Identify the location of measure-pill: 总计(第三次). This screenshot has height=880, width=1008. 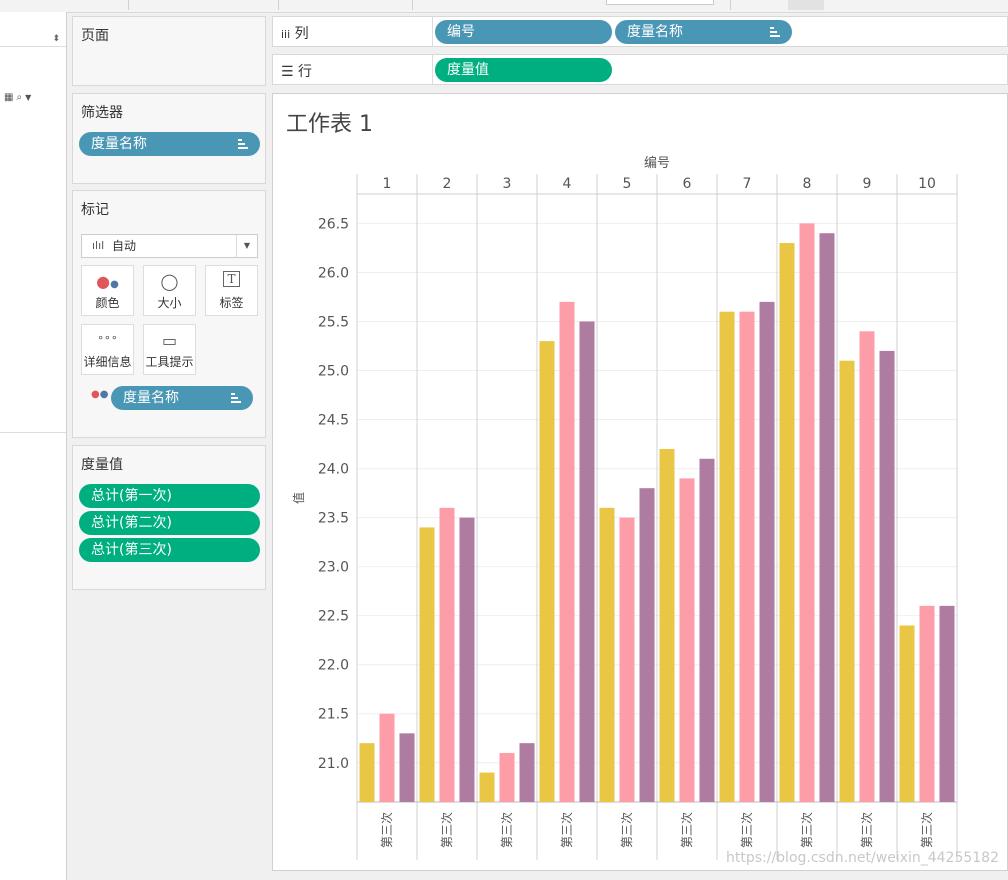
(169, 550).